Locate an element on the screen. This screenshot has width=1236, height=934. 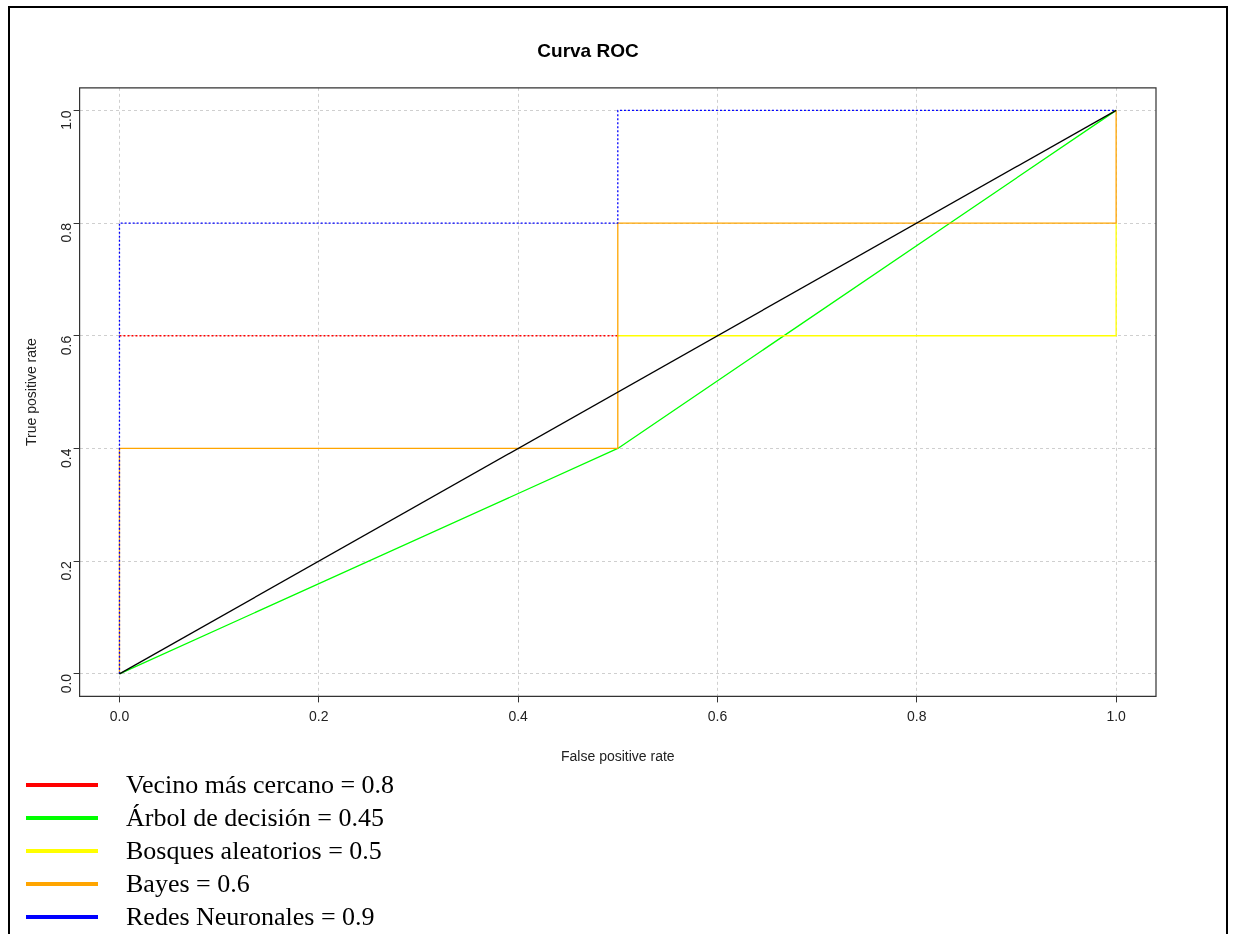
y-tick-label: 0.6 is located at coordinates (66, 345).